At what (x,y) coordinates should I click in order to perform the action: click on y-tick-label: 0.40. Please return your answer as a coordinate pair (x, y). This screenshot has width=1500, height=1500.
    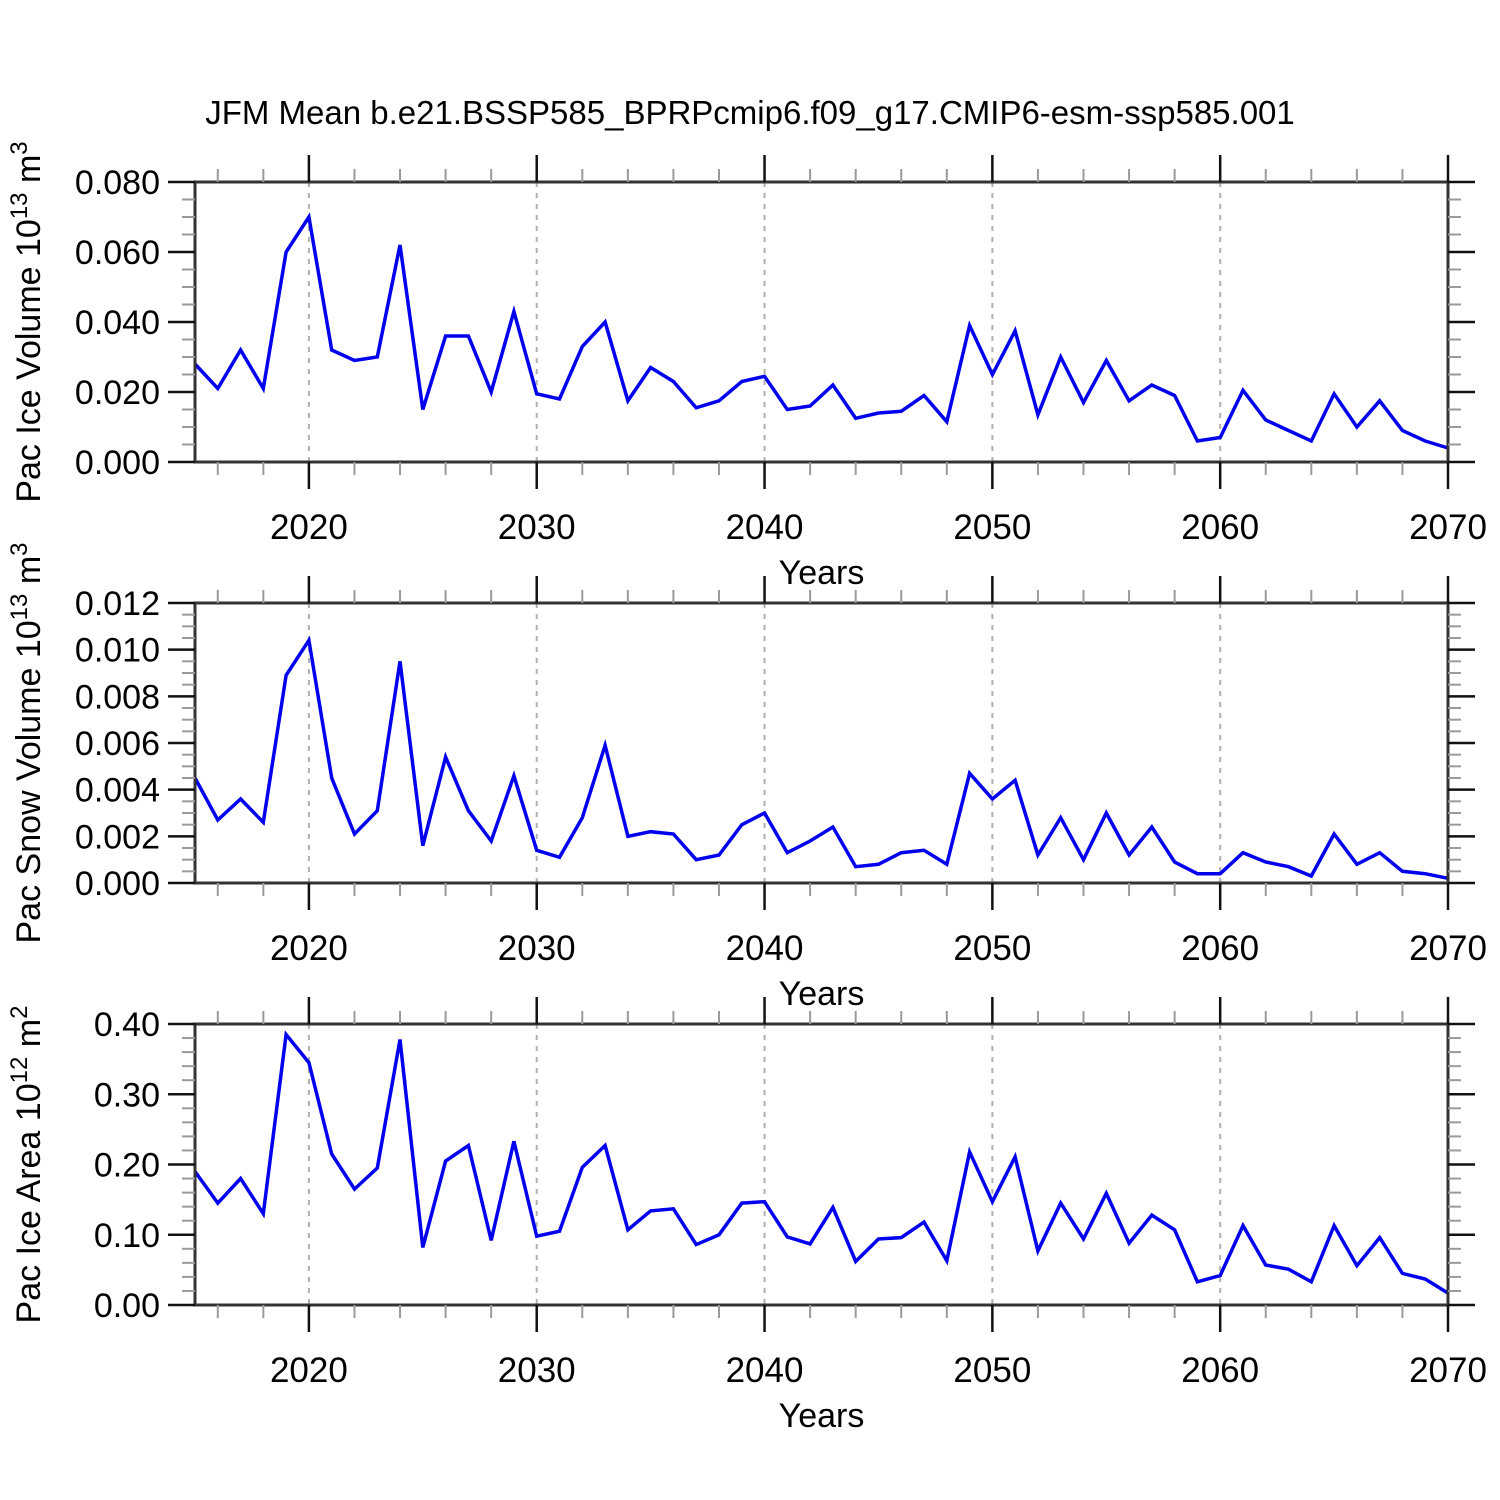
    Looking at the image, I should click on (127, 1025).